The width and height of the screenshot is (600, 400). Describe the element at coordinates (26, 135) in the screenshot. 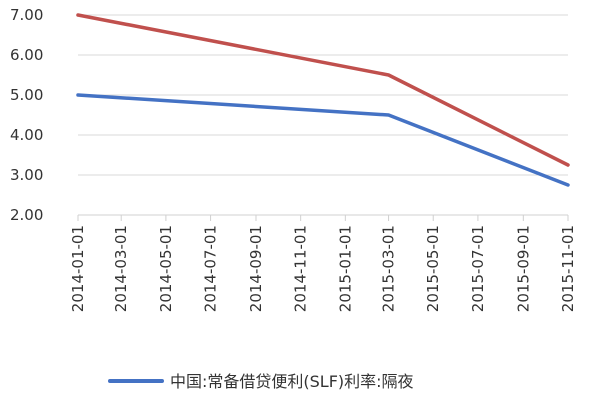

I see `y-tick-label: 4.00` at that location.